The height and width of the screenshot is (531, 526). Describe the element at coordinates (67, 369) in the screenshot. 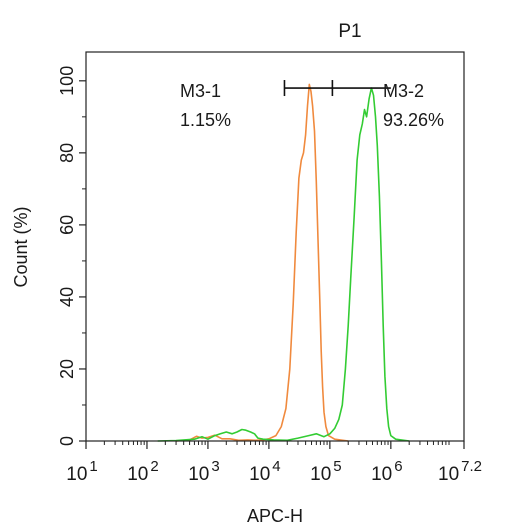

I see `y-tick-label: 20` at that location.